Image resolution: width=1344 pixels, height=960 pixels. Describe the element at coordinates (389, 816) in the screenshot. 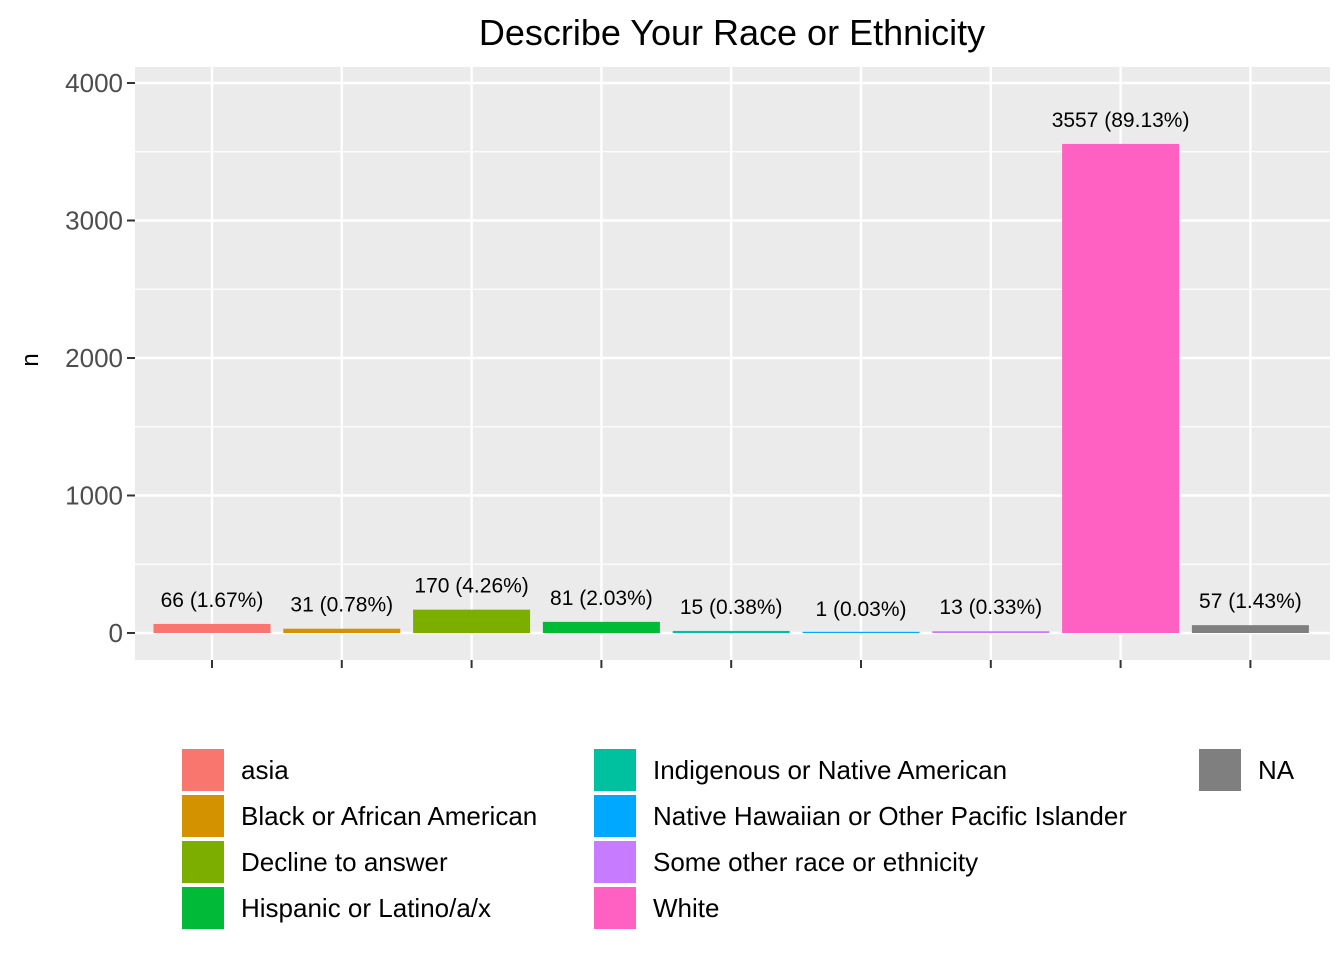

I see `legend-label-1: Black or African American` at that location.